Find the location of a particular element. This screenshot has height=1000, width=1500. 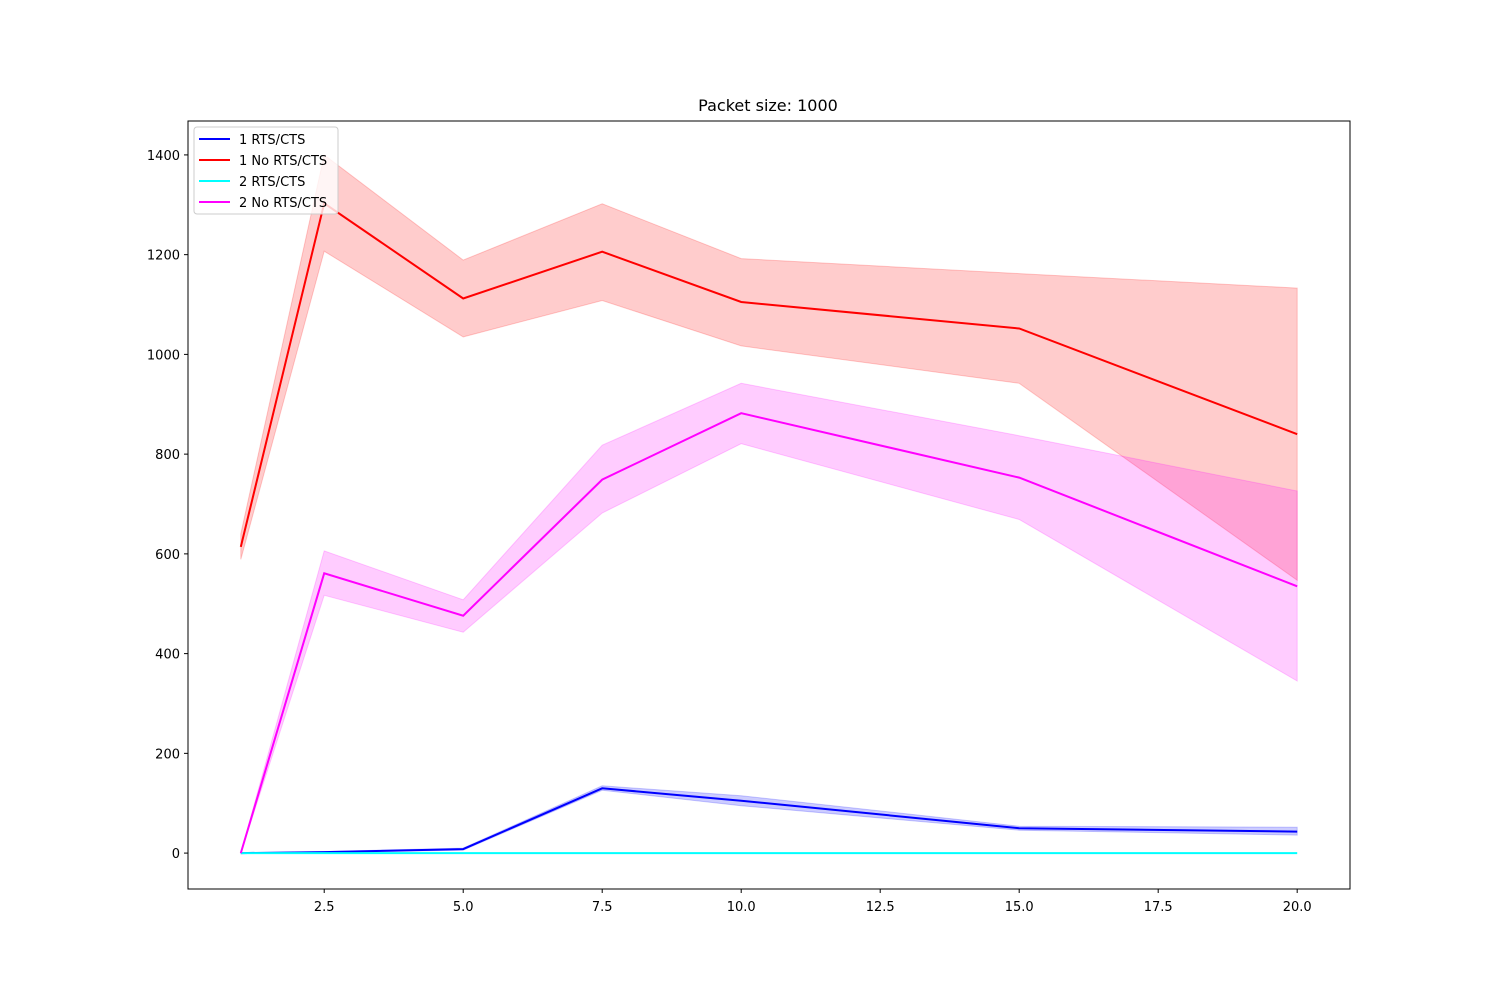

legend-box is located at coordinates (266, 170).